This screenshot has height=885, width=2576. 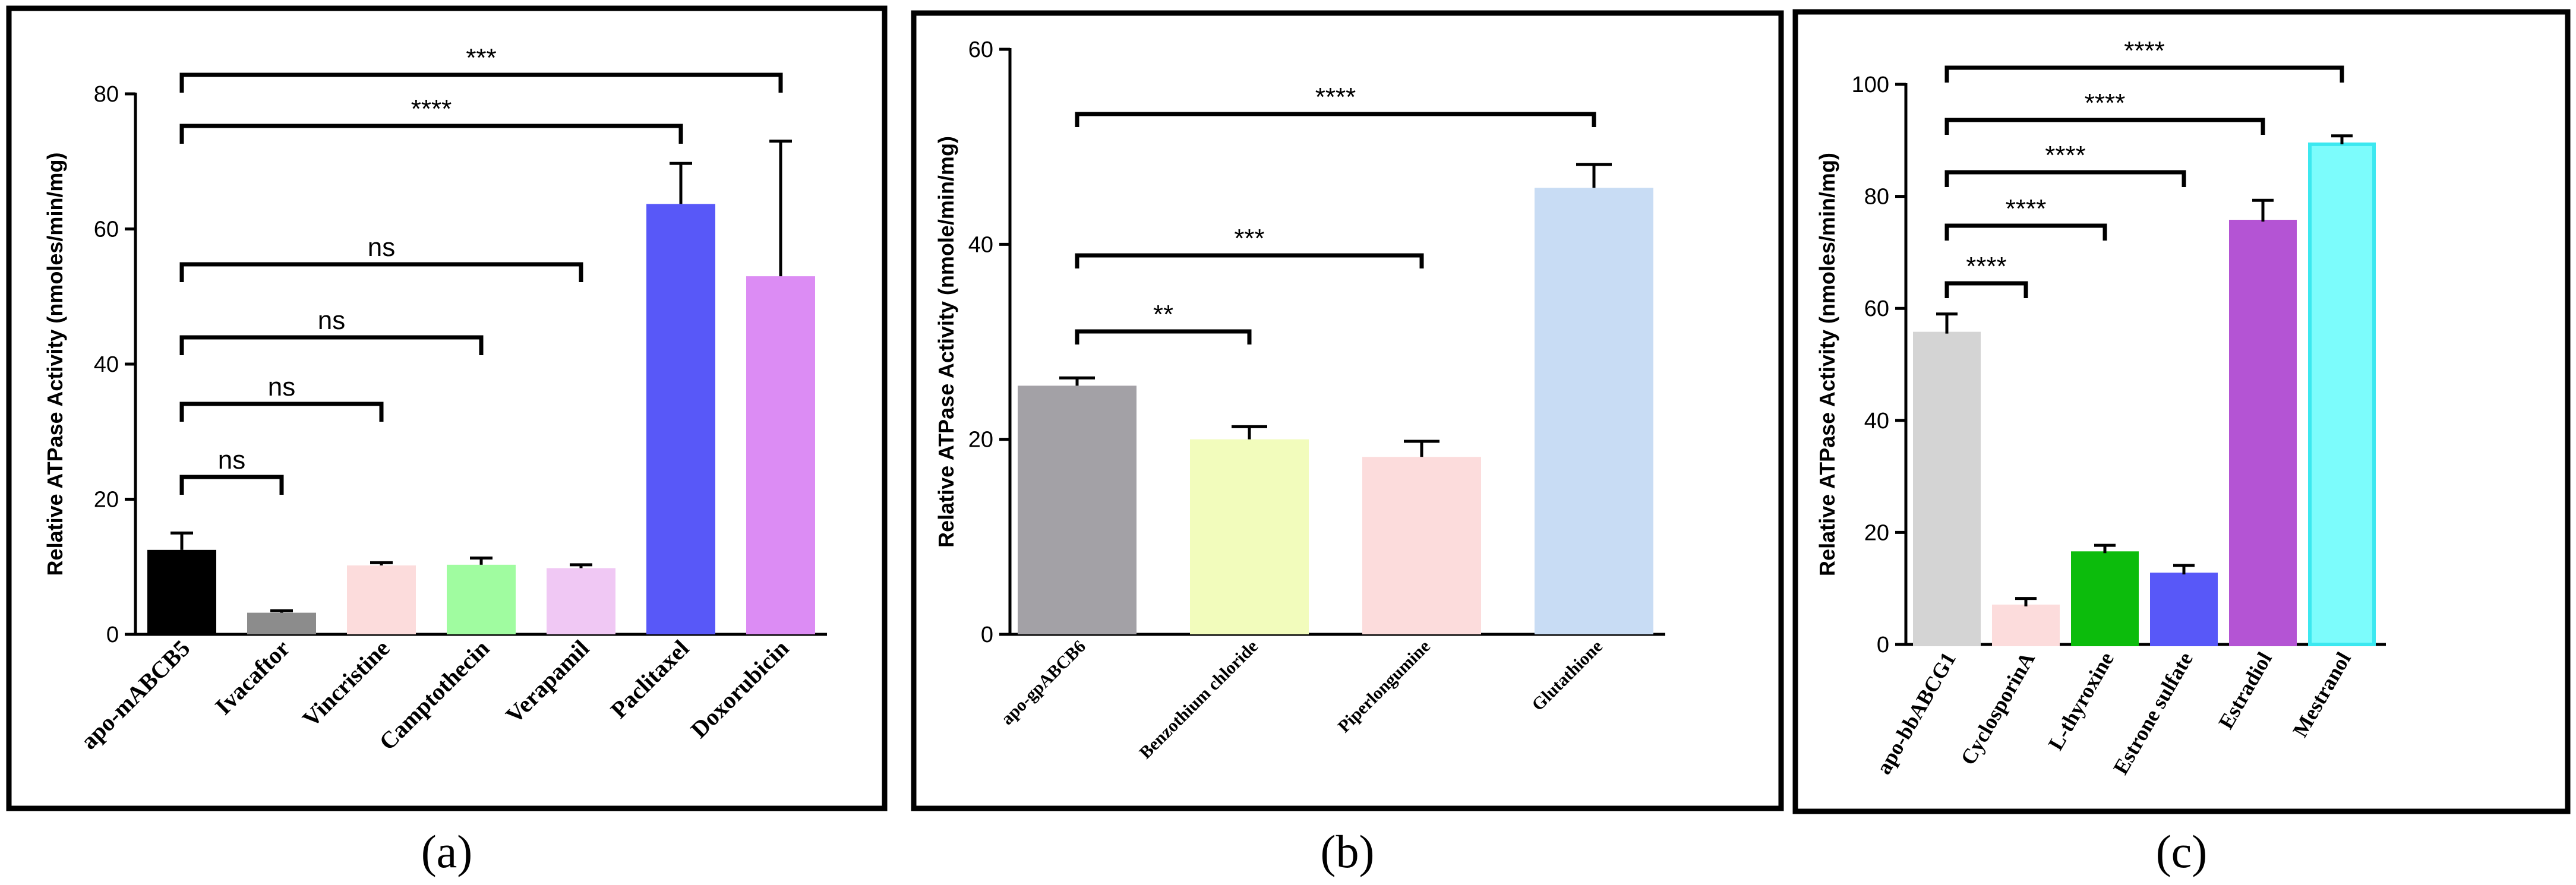 What do you see at coordinates (980, 49) in the screenshot?
I see `panel-b-y-tick-label: 60` at bounding box center [980, 49].